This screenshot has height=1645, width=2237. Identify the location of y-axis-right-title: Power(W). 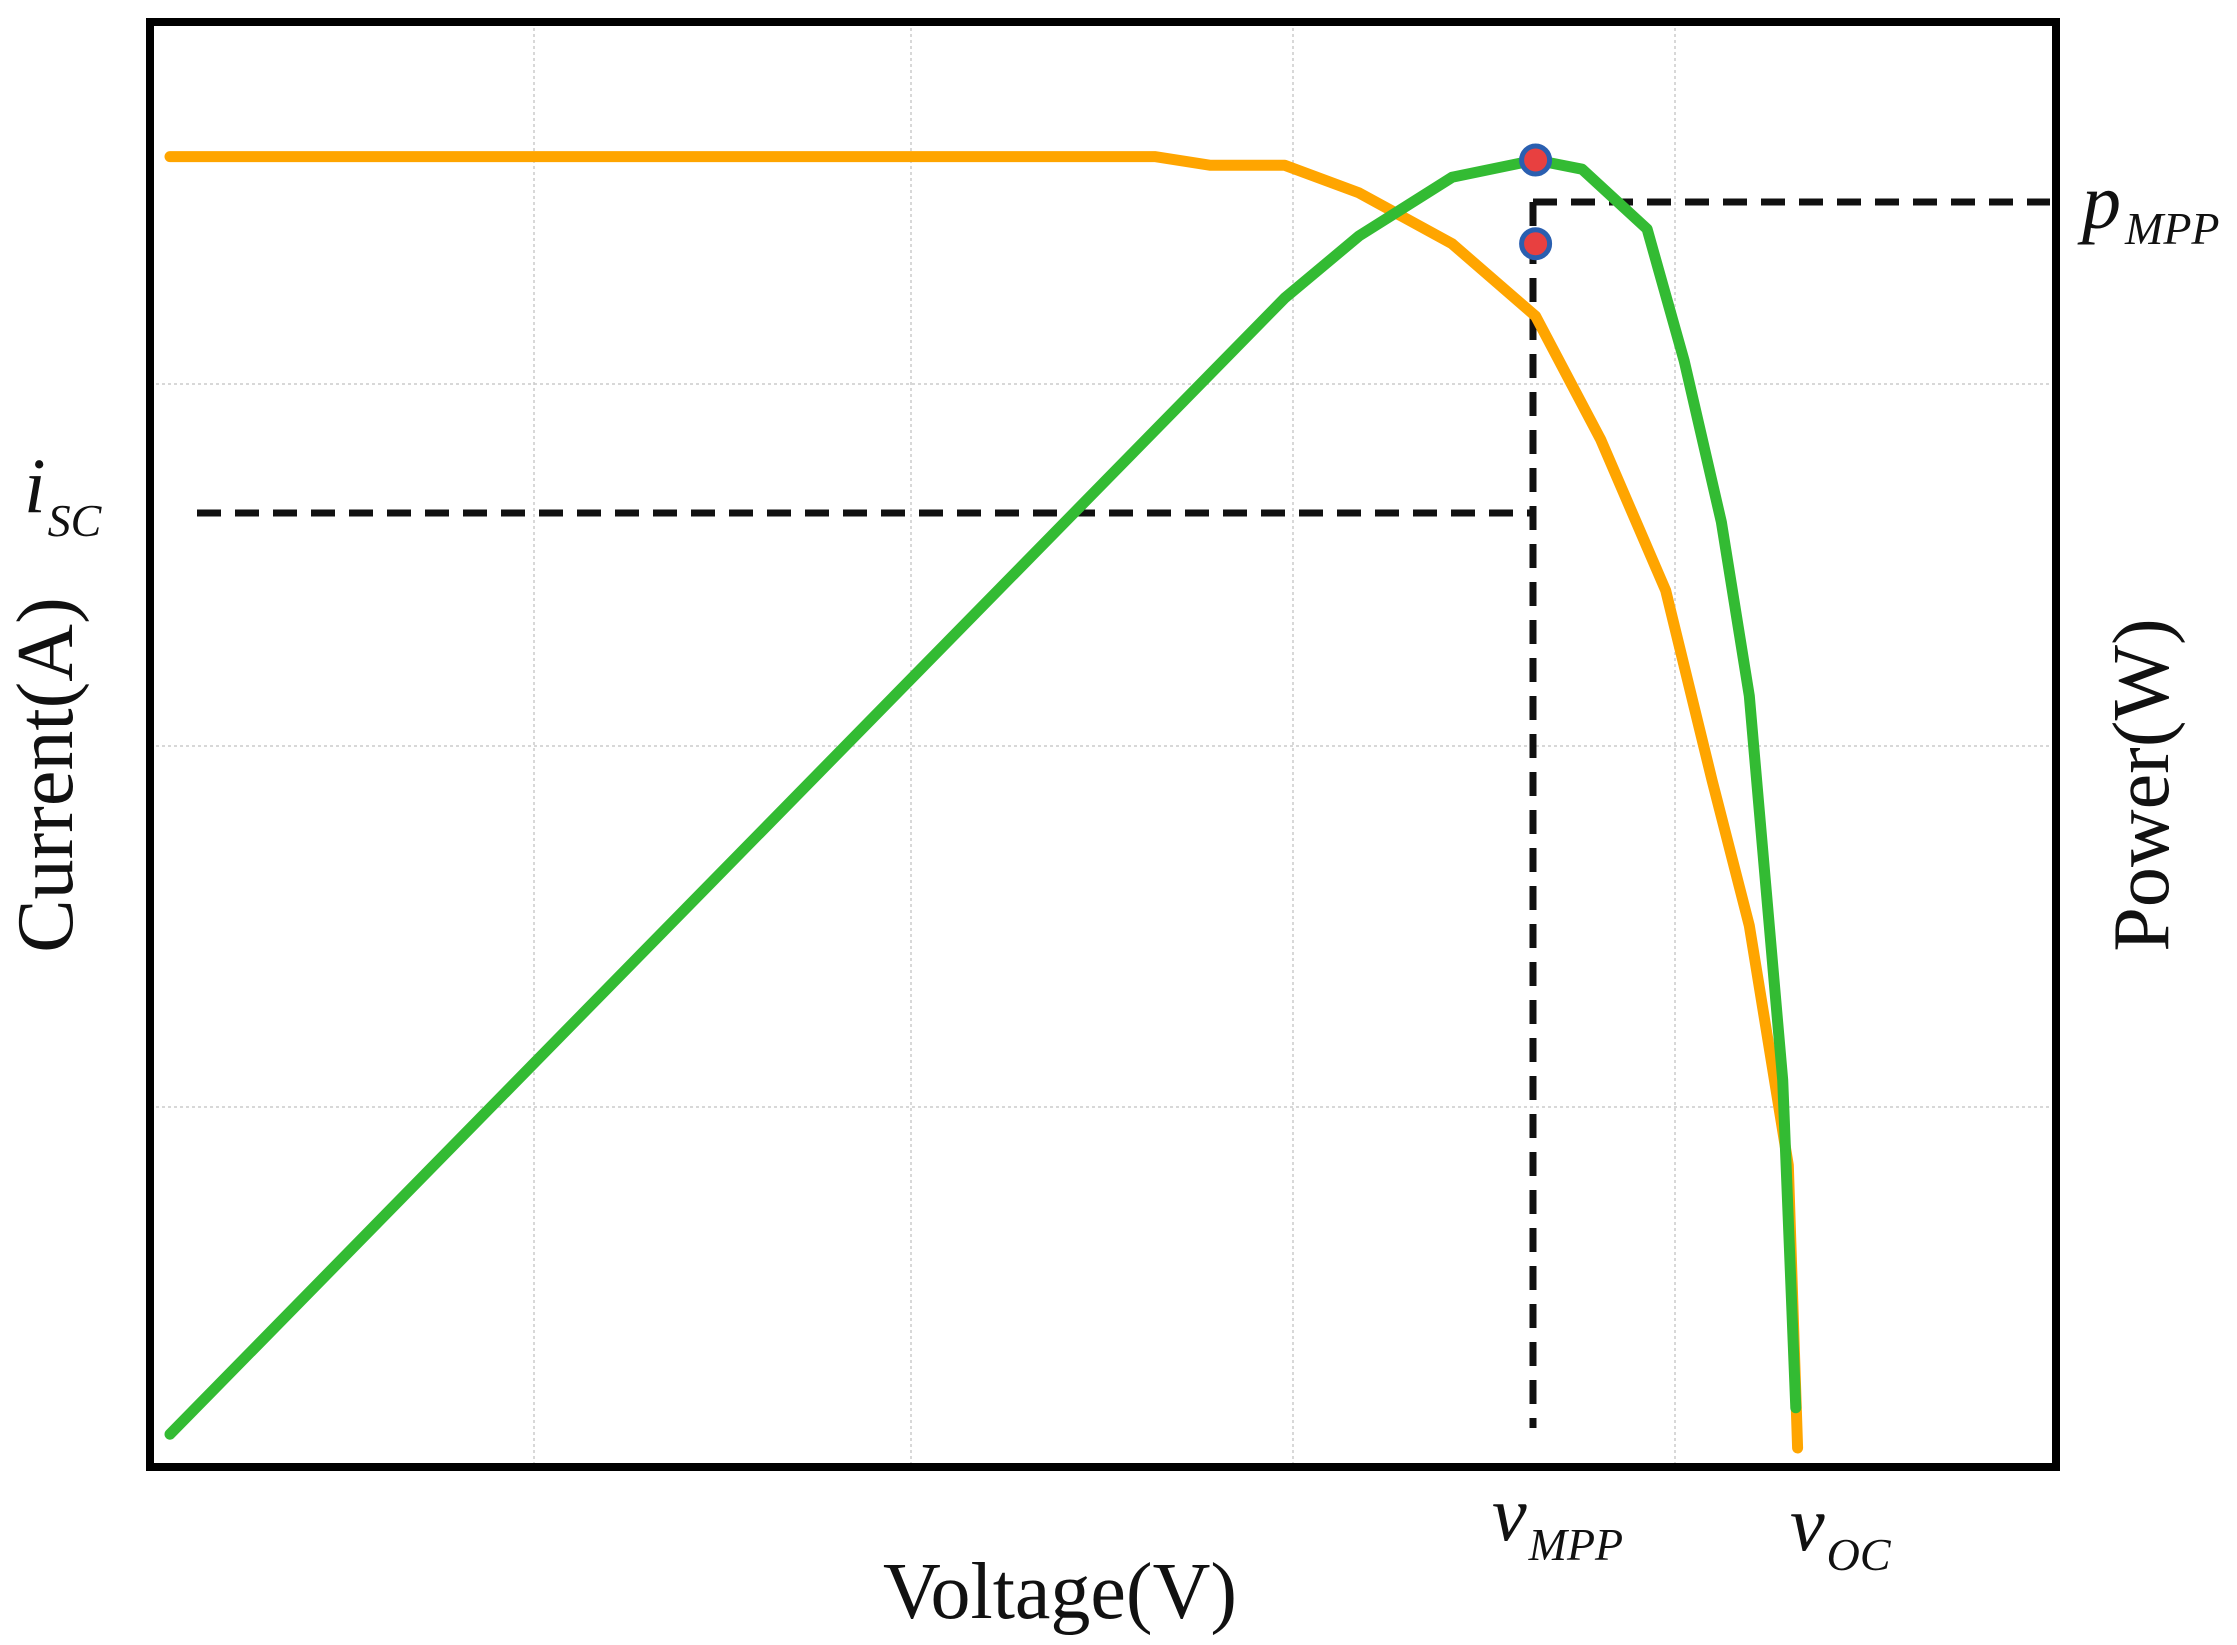
(2142, 784).